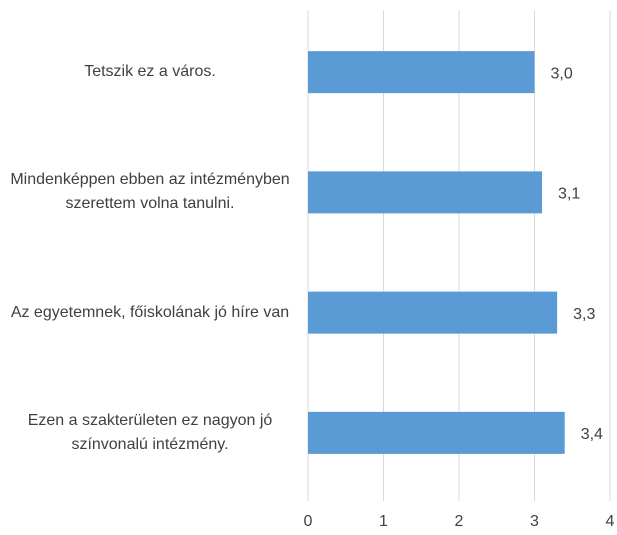  I want to click on value-label: 3,3, so click(584, 314).